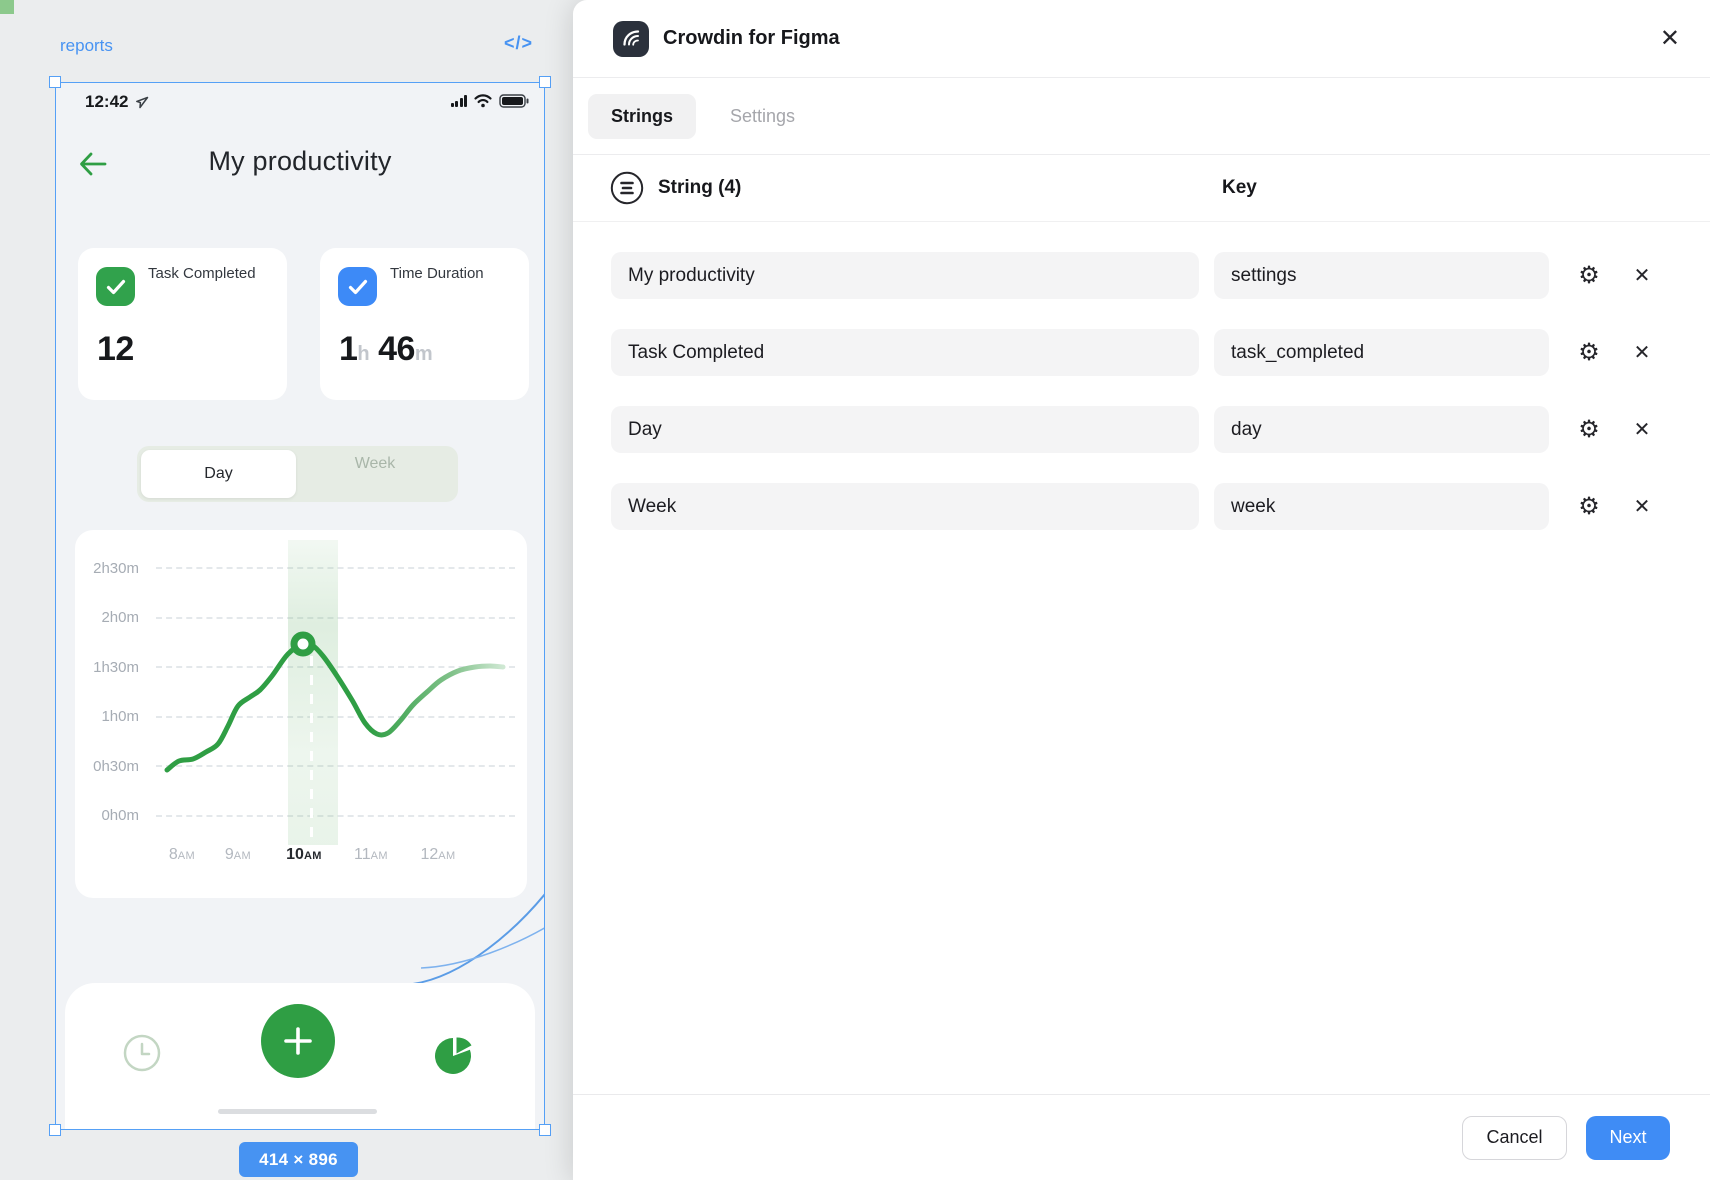  What do you see at coordinates (514, 100) in the screenshot?
I see `battery-icon` at bounding box center [514, 100].